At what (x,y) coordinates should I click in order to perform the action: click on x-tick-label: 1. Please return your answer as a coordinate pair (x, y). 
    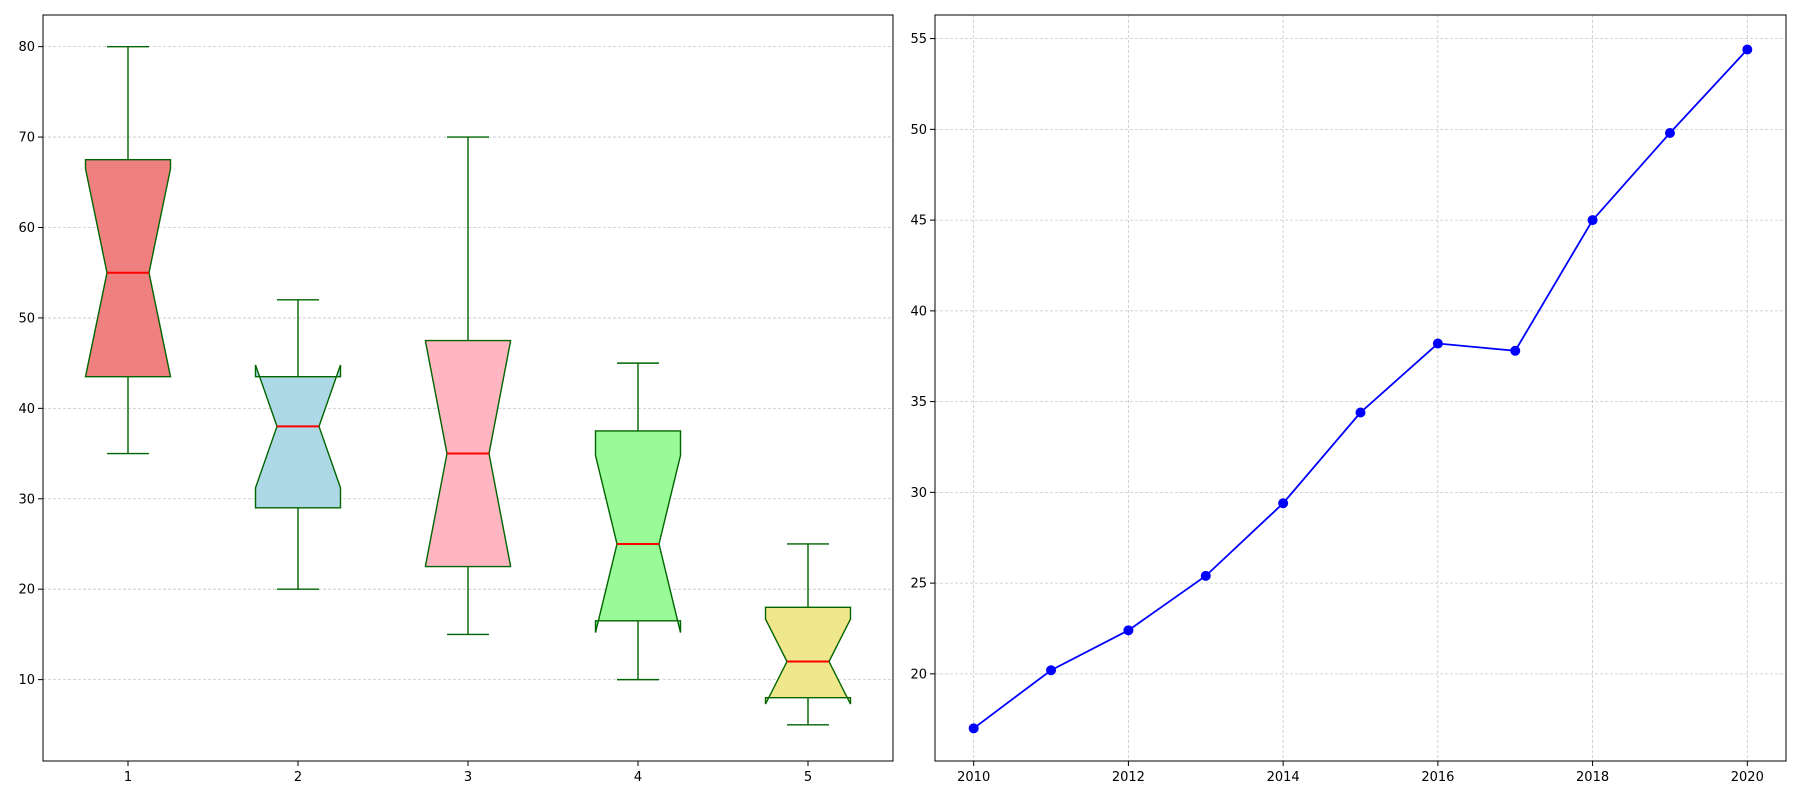
    Looking at the image, I should click on (128, 777).